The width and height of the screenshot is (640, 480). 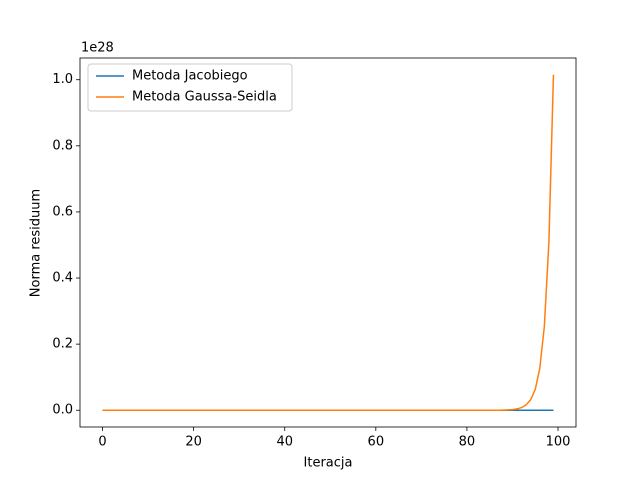 I want to click on y-tick-label: 0.4, so click(x=62, y=278).